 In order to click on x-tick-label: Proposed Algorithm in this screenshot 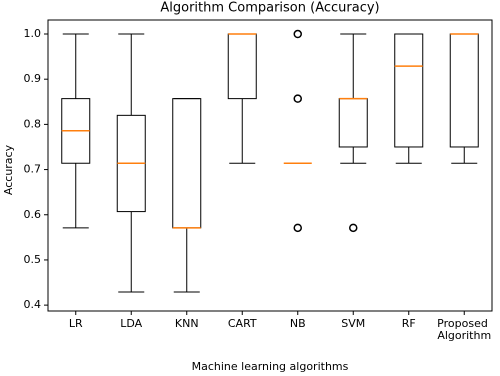, I will do `click(464, 329)`.